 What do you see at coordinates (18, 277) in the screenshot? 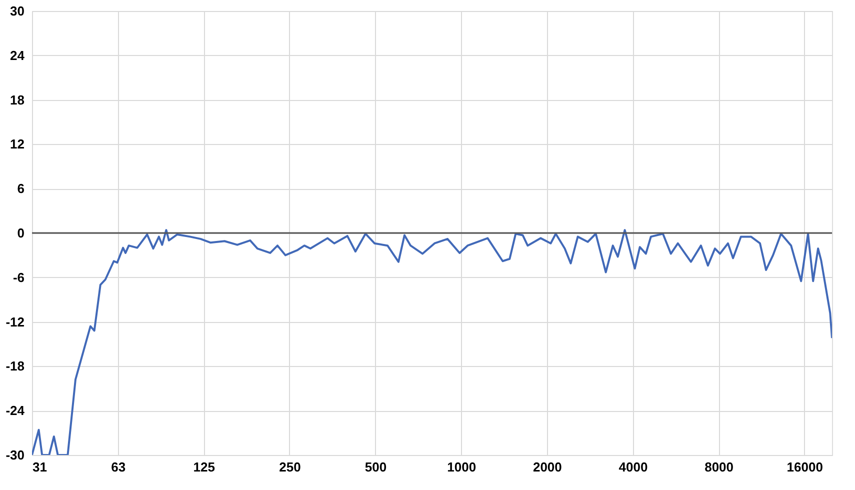
I see `y-tick-label: -6` at bounding box center [18, 277].